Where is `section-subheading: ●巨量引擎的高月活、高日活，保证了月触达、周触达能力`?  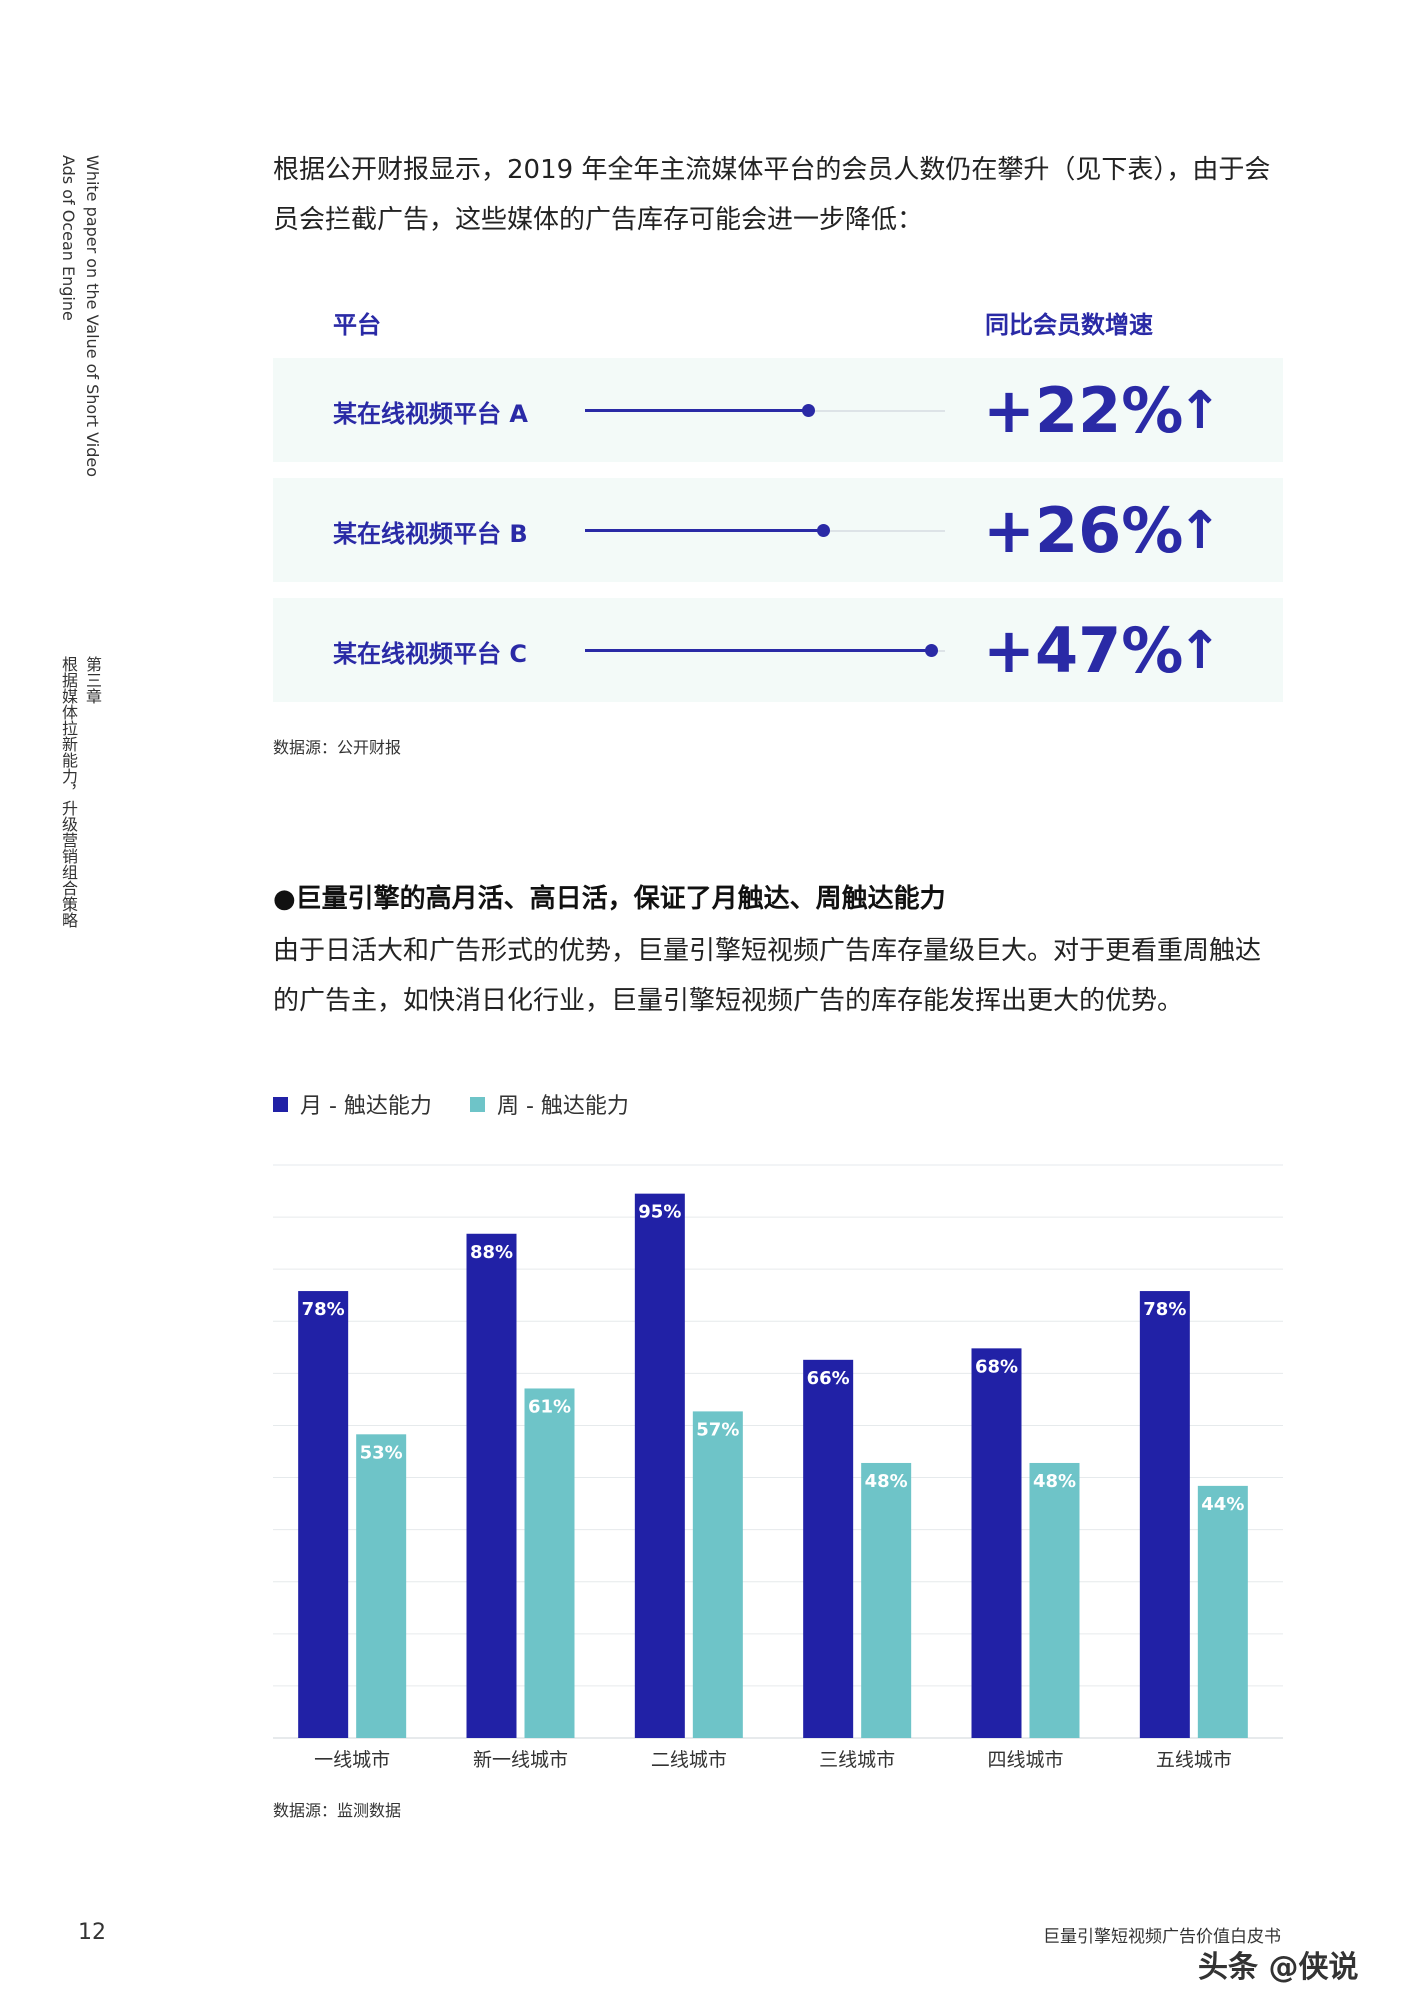
section-subheading: ●巨量引擎的高月活、高日活，保证了月触达、周触达能力 is located at coordinates (609, 899).